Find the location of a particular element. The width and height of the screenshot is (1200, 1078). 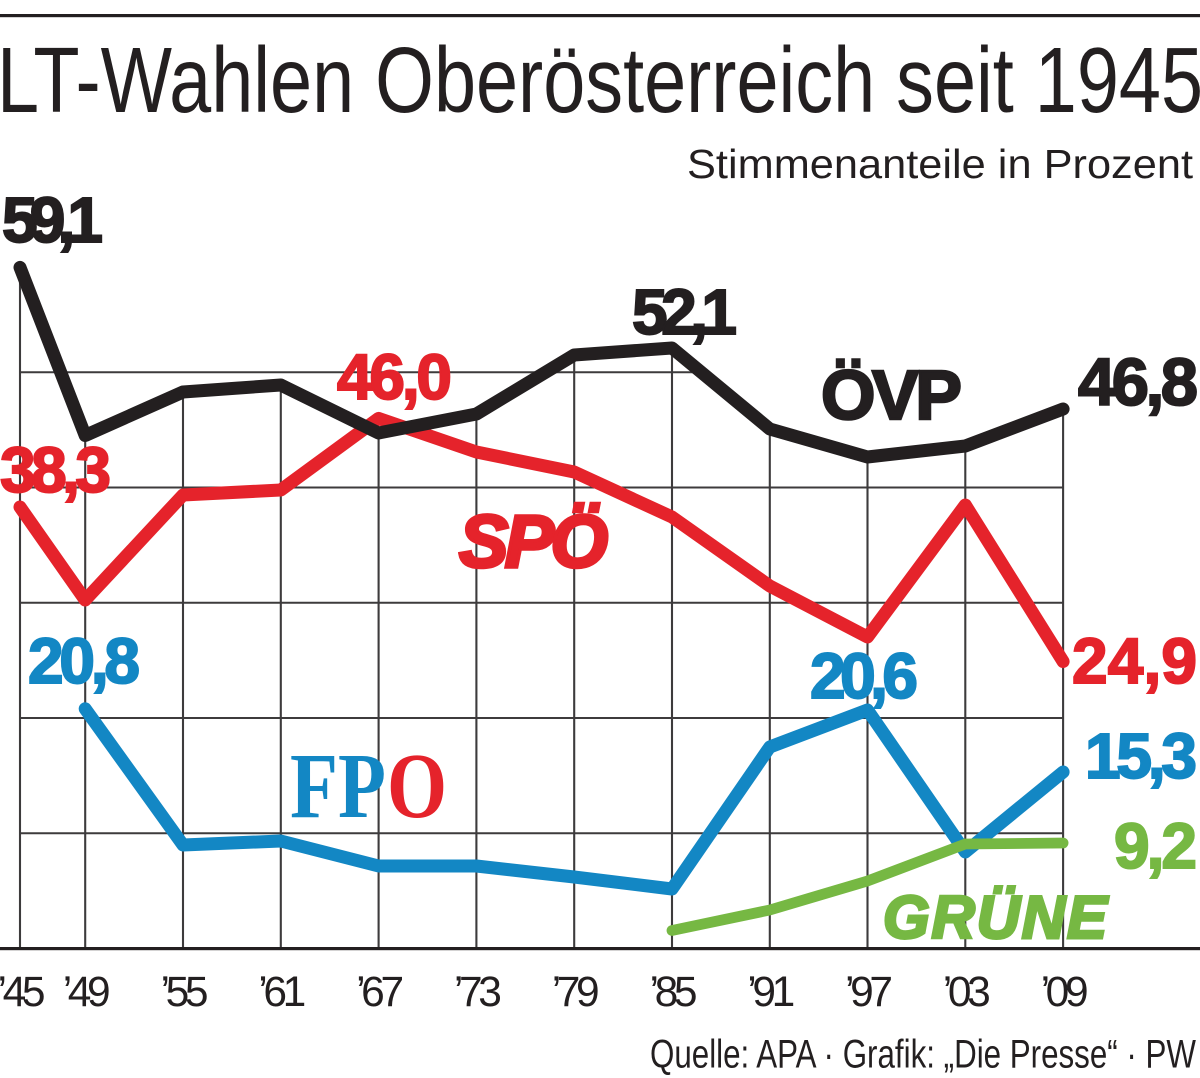

svg-text: ’73 is located at coordinates (478, 992).